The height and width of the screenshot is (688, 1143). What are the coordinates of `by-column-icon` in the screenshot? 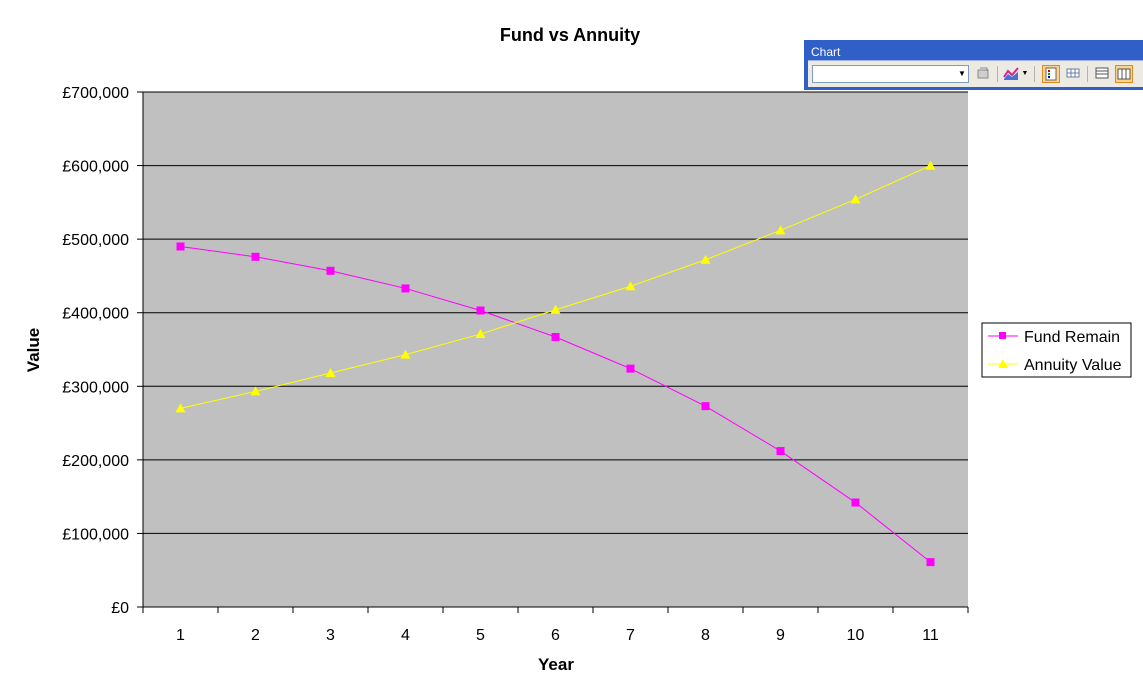 It's located at (1124, 74).